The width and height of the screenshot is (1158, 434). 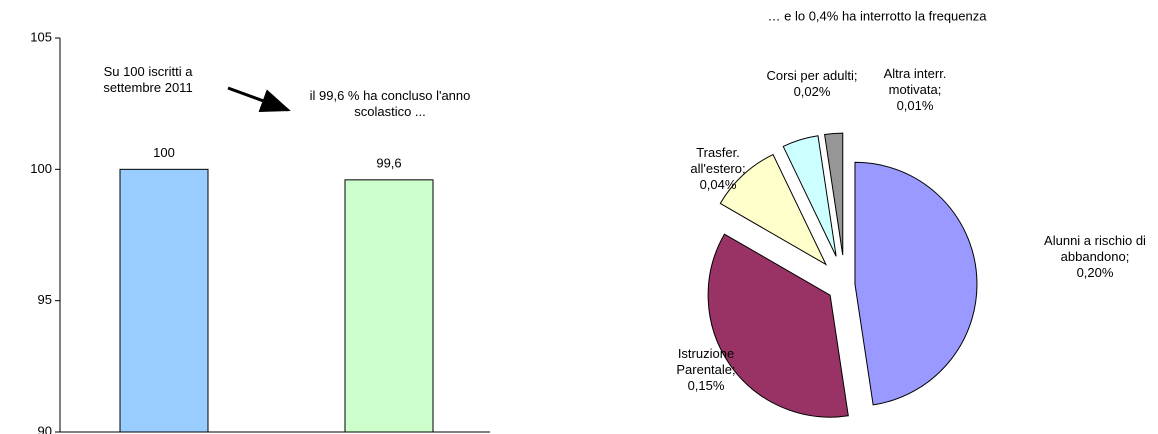 What do you see at coordinates (812, 91) in the screenshot?
I see `slice-value-label: 0,02%` at bounding box center [812, 91].